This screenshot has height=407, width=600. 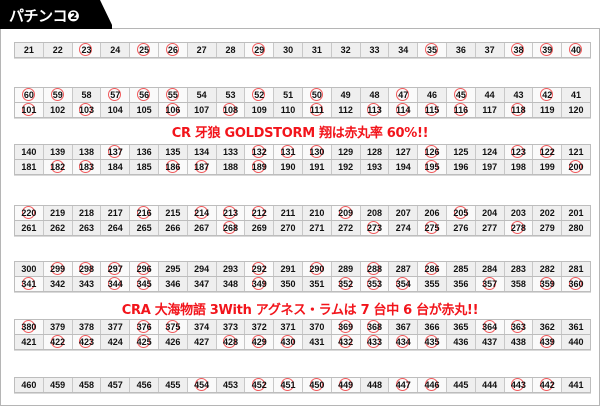 I want to click on machine-cell: 30, so click(x=287, y=50).